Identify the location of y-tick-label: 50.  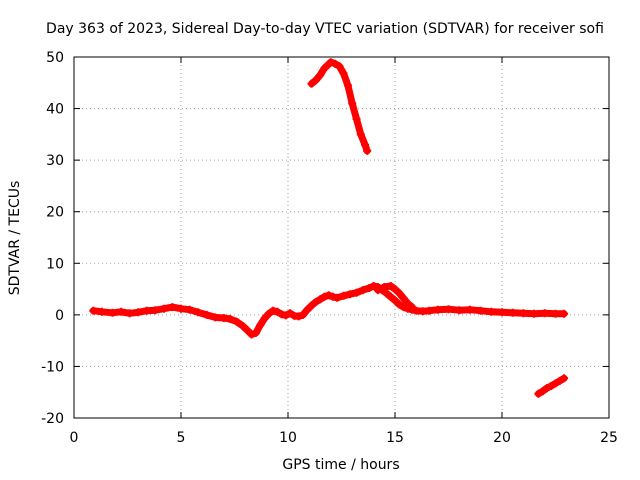
(55, 58).